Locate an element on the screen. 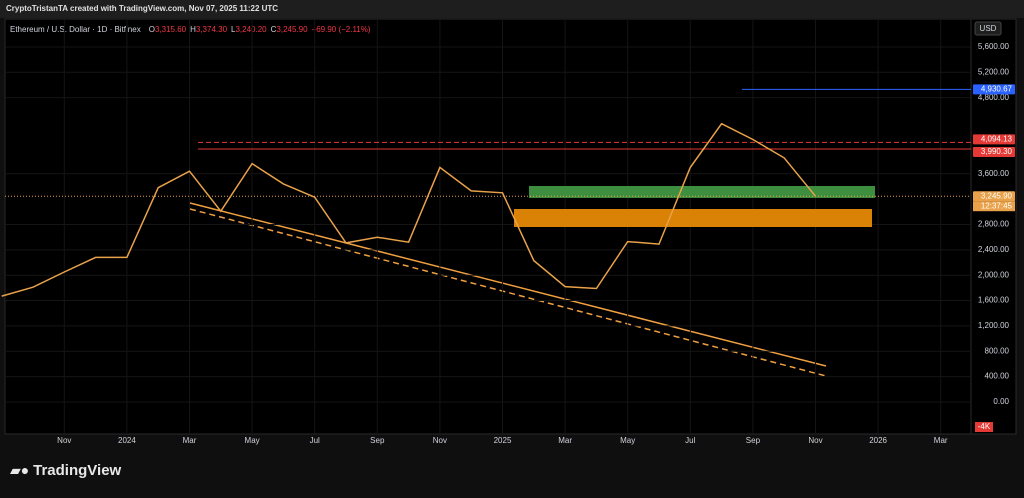 The image size is (1024, 498). x-tick-label: 2026 is located at coordinates (878, 440).